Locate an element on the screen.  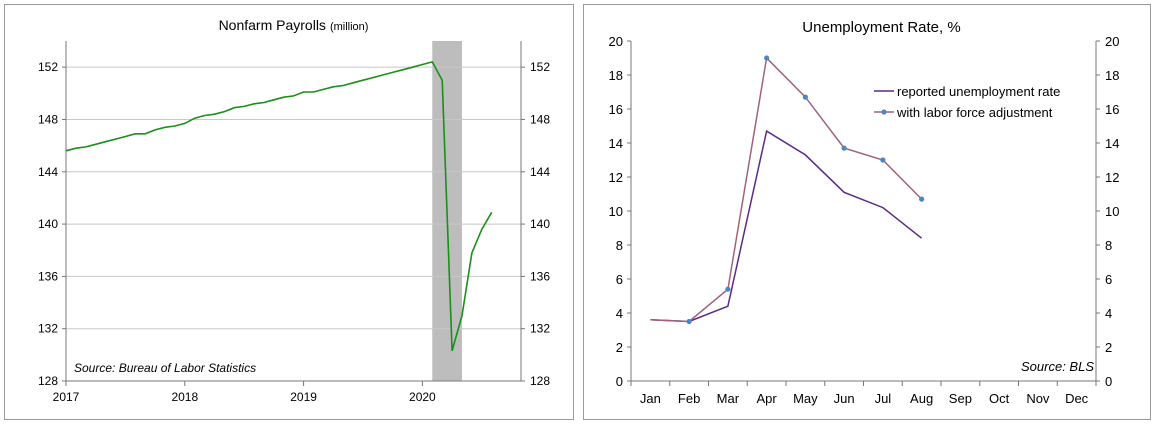
y-tick-label-left: 148 is located at coordinates (48, 119).